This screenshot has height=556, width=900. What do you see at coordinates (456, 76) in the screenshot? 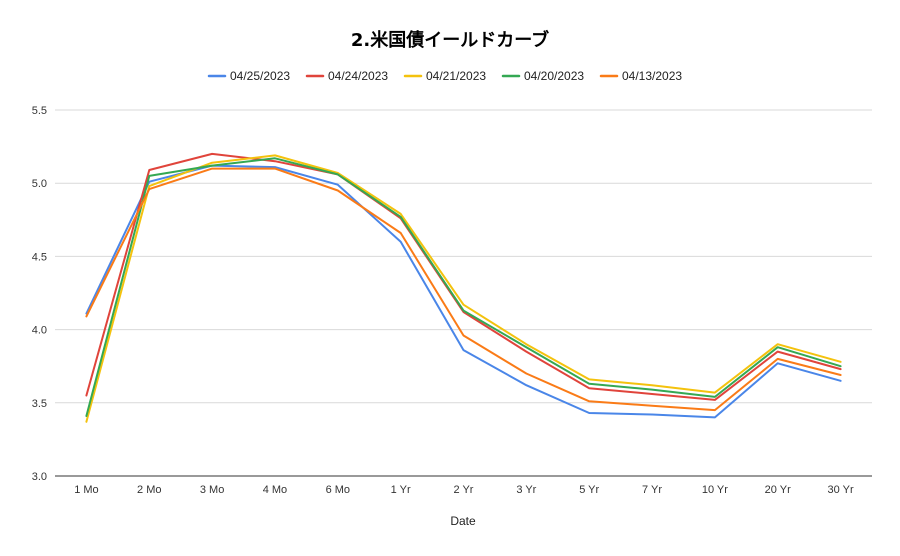
I see `legend-label: 04/21/2023` at bounding box center [456, 76].